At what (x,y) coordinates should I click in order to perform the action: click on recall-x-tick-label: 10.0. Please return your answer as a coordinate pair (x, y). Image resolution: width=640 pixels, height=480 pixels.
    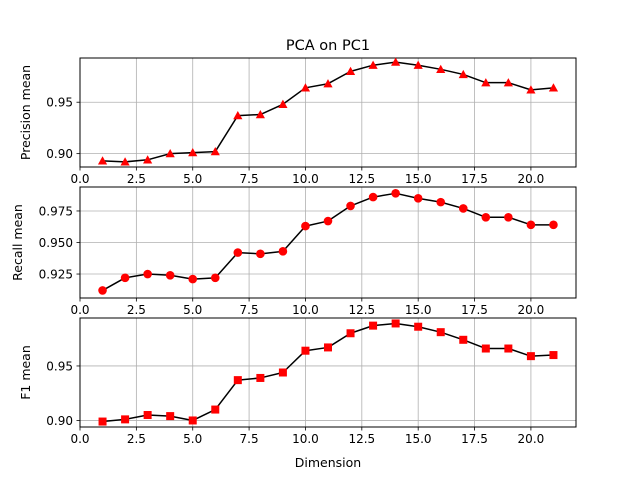
    Looking at the image, I should click on (305, 310).